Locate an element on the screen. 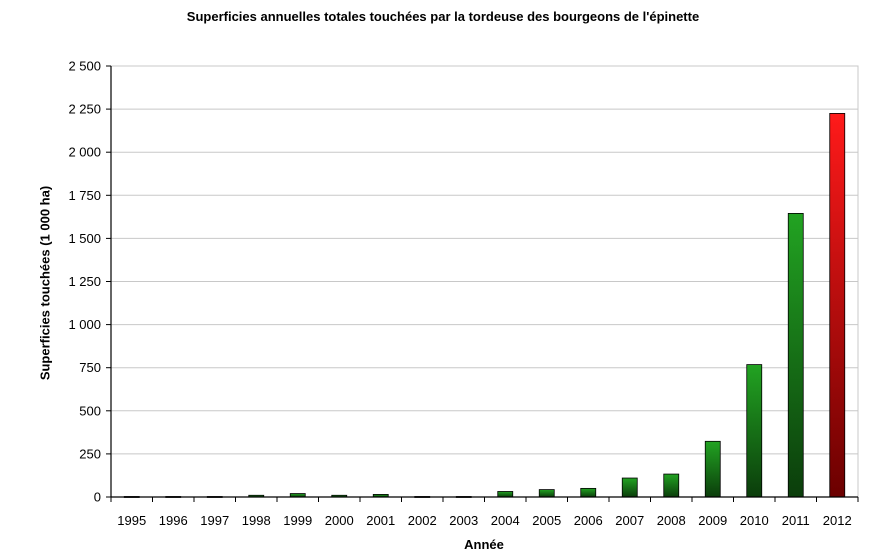 This screenshot has height=556, width=886. x-tick-label: 1999 is located at coordinates (297, 520).